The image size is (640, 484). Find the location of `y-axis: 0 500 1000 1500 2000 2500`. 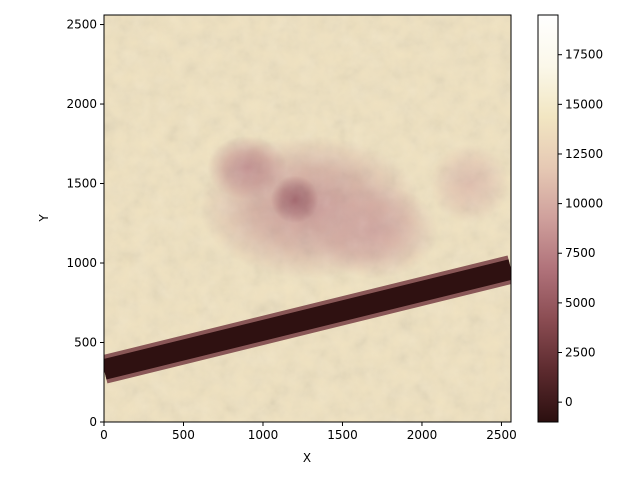

y-axis: 0 500 1000 1500 2000 2500 is located at coordinates (85, 223).